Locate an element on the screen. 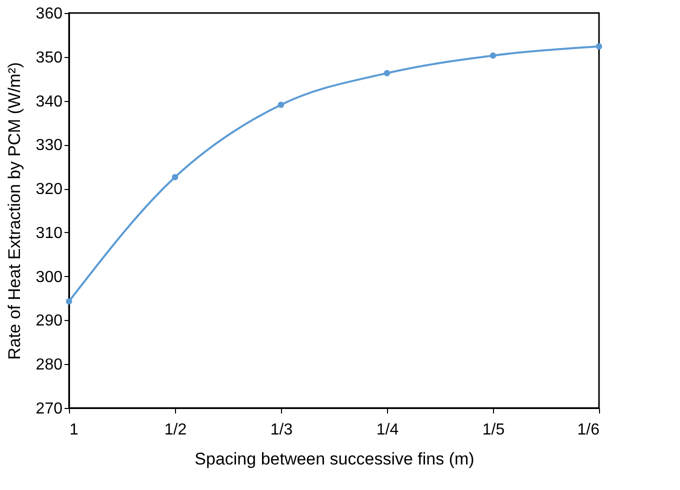 Image resolution: width=680 pixels, height=490 pixels. y-tick-label: 340 is located at coordinates (49, 101).